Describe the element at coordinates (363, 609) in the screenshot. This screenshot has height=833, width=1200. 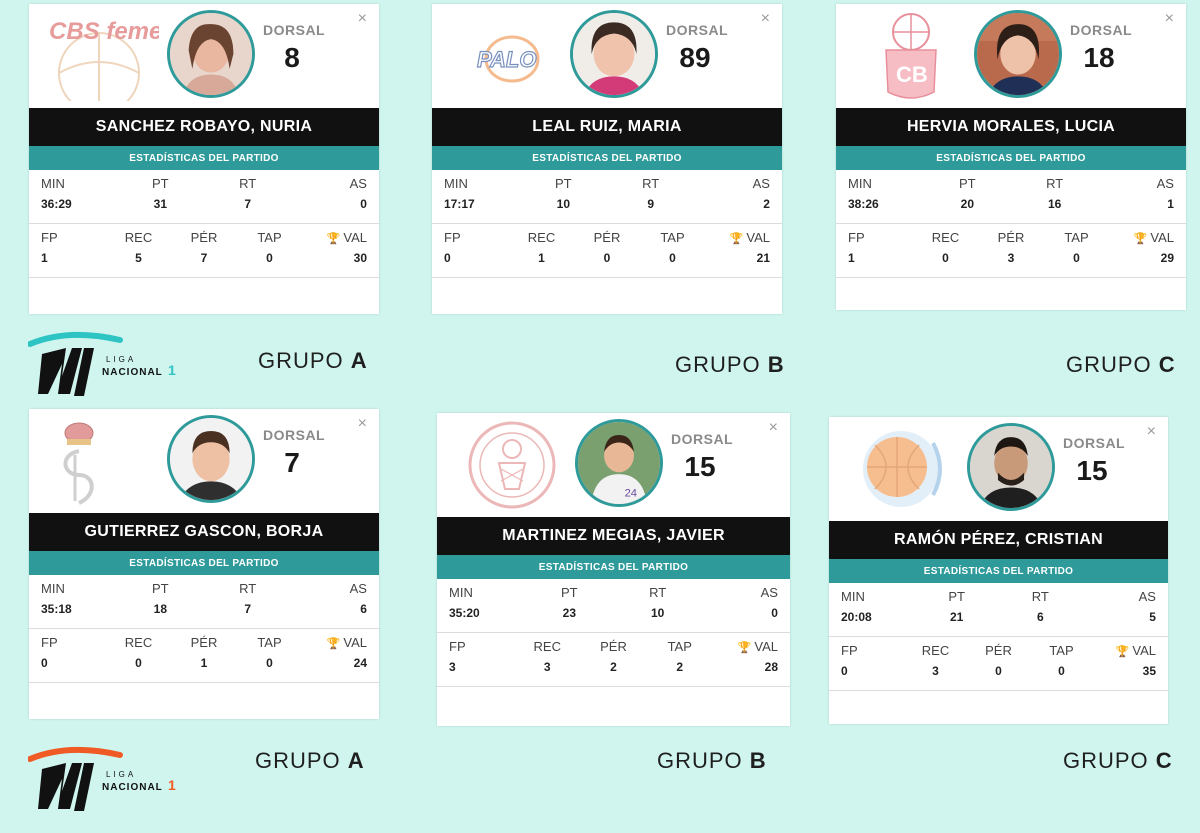
I see `stat-as: 6` at that location.